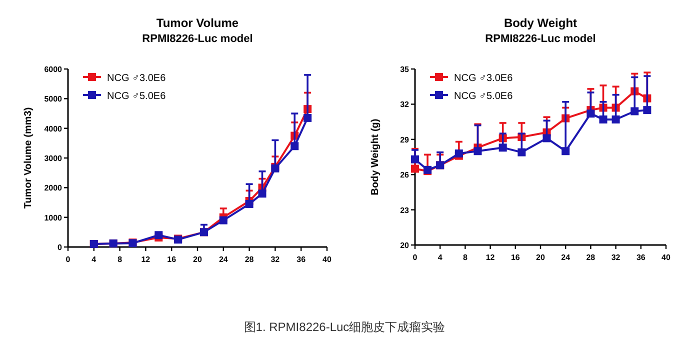 The image size is (689, 345). Describe the element at coordinates (541, 23) in the screenshot. I see `chart-title: Body Weight` at that location.